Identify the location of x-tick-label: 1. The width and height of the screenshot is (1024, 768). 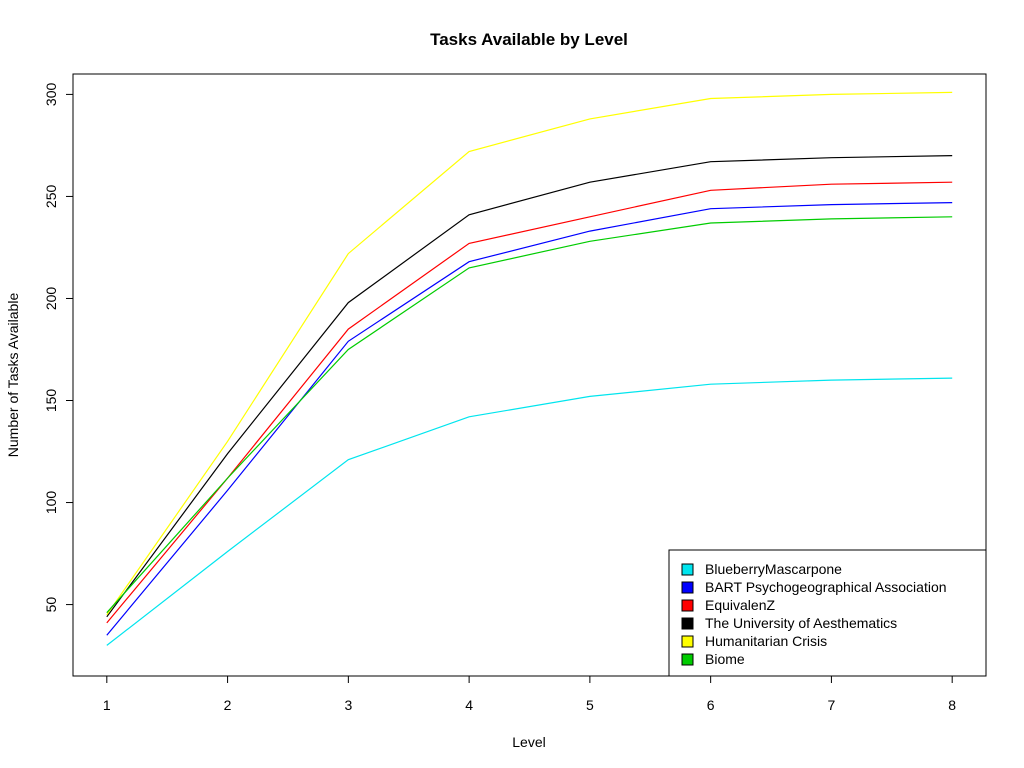
(107, 705).